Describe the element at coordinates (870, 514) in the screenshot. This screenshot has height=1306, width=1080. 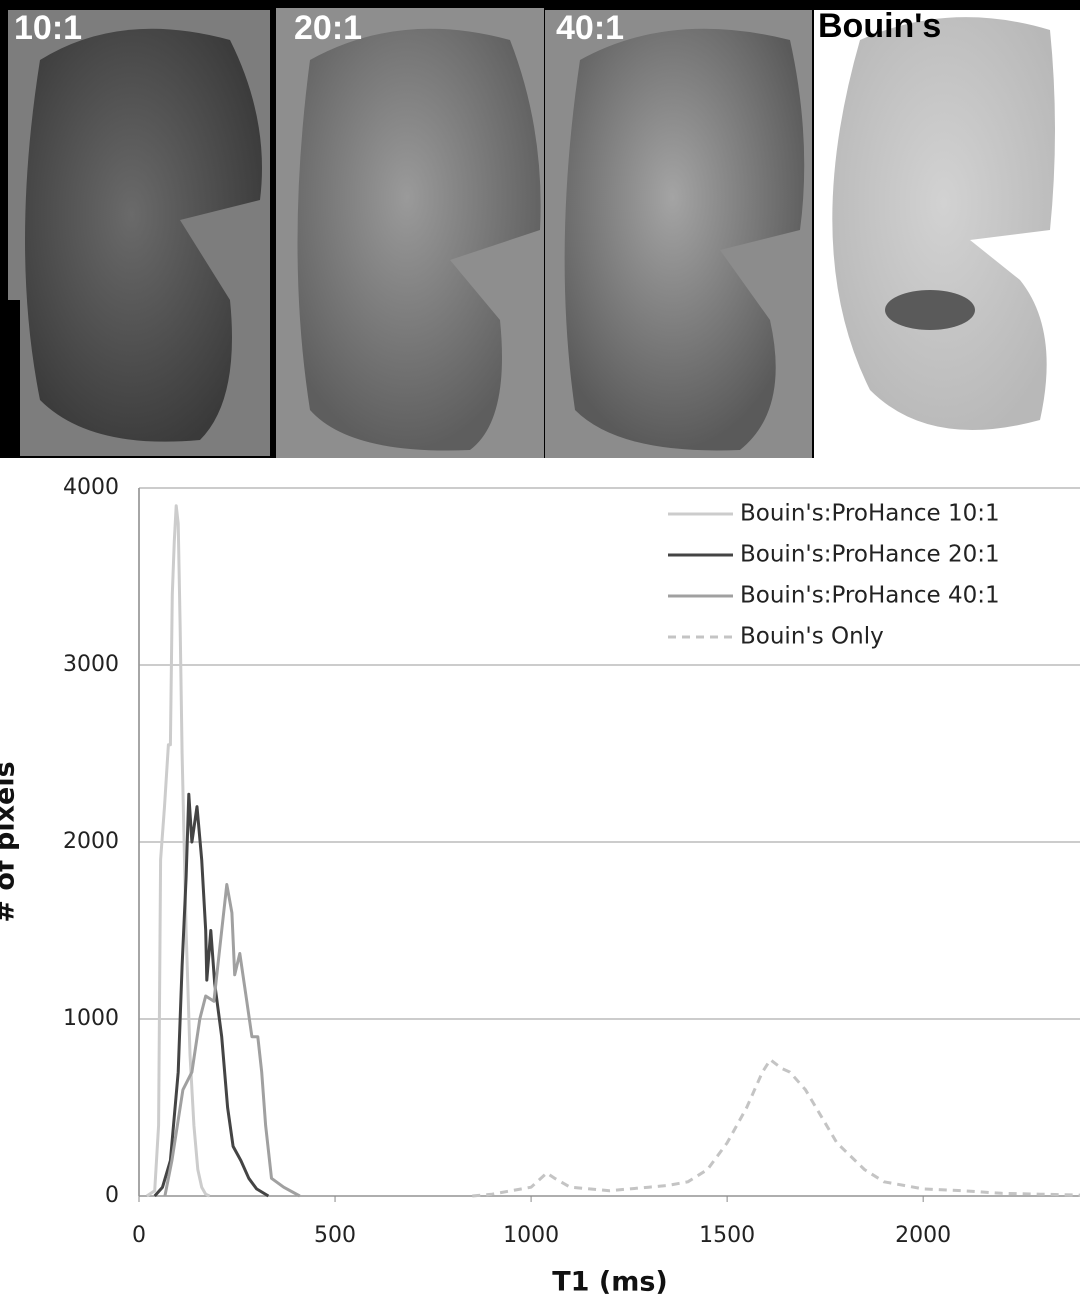
I see `legend-label: Bouin's:ProHance 10:1` at that location.